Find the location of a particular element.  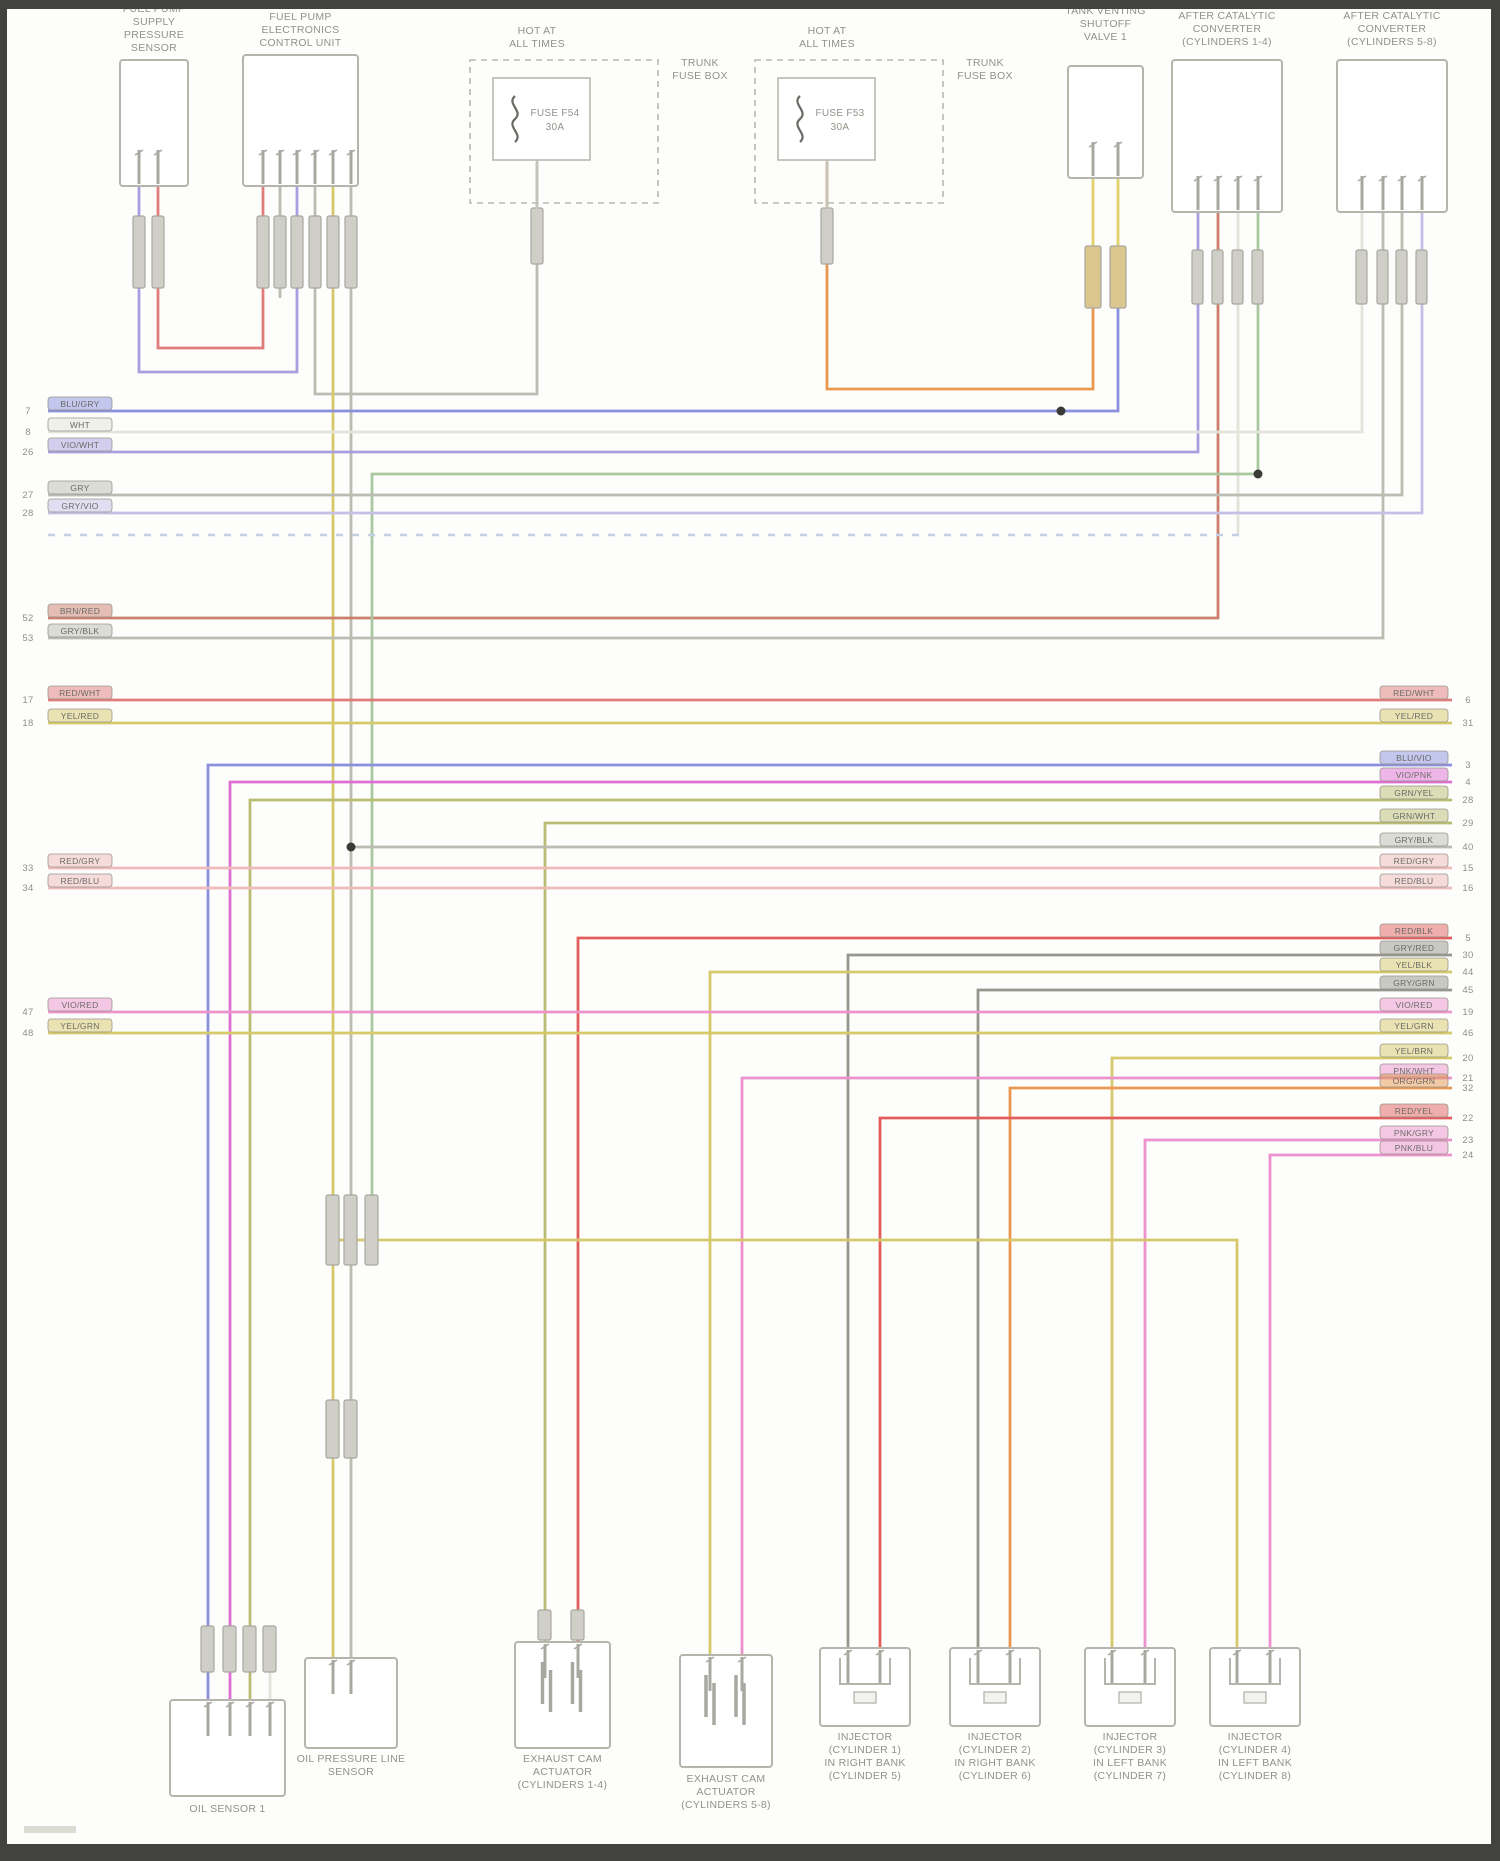

injector-inner-shape is located at coordinates (865, 1671).